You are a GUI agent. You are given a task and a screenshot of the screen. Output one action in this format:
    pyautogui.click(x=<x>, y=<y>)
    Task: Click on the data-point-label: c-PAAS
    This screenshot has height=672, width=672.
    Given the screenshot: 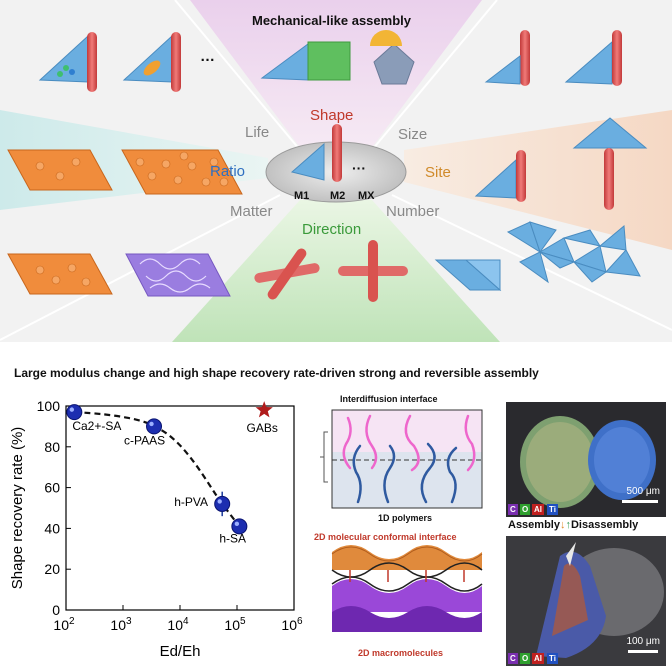 What is the action you would take?
    pyautogui.click(x=144, y=440)
    